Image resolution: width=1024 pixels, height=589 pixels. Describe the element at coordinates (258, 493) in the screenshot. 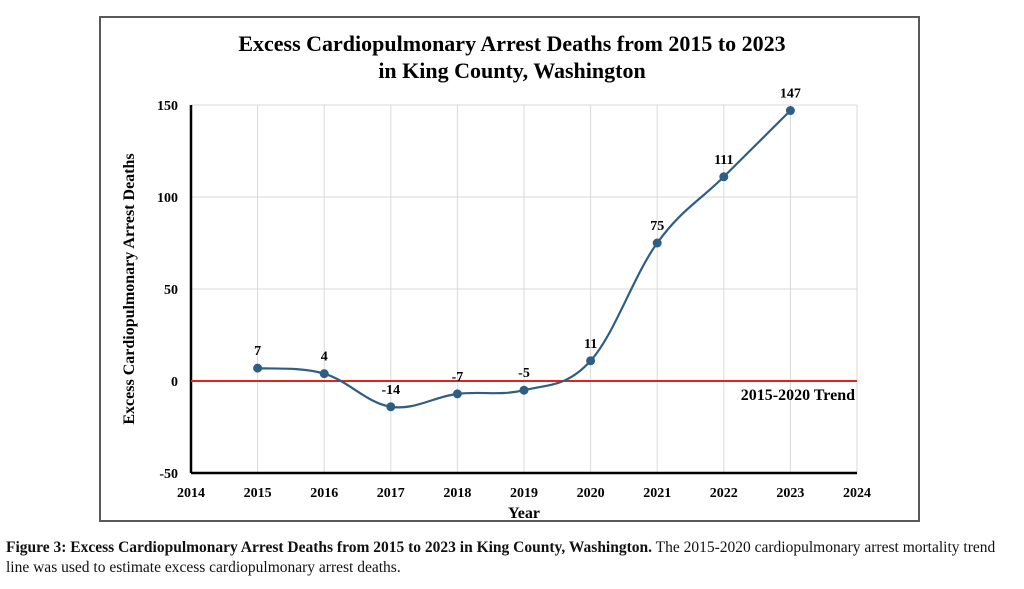

I see `x-tick-label: 2015` at that location.